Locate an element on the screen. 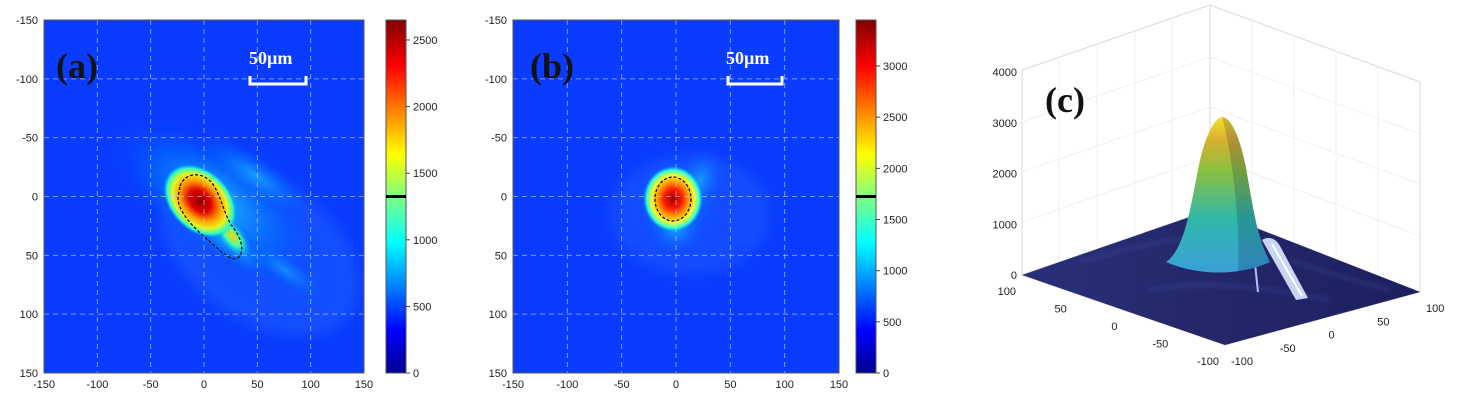 The image size is (1464, 404). panel-c-x-tick-label: 100 is located at coordinates (1007, 292).